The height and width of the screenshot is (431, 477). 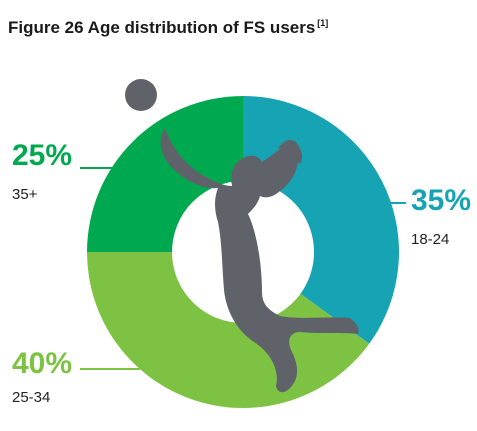 What do you see at coordinates (430, 239) in the screenshot?
I see `category-label-18-24: 18-24` at bounding box center [430, 239].